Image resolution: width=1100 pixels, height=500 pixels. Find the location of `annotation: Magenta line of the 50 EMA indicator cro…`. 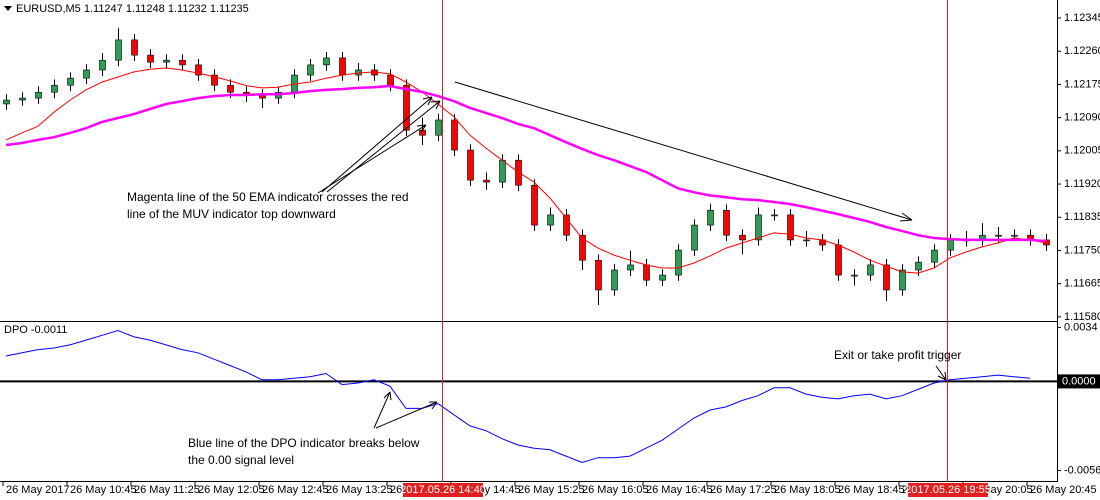

annotation: Magenta line of the 50 EMA indicator cro… is located at coordinates (268, 197).